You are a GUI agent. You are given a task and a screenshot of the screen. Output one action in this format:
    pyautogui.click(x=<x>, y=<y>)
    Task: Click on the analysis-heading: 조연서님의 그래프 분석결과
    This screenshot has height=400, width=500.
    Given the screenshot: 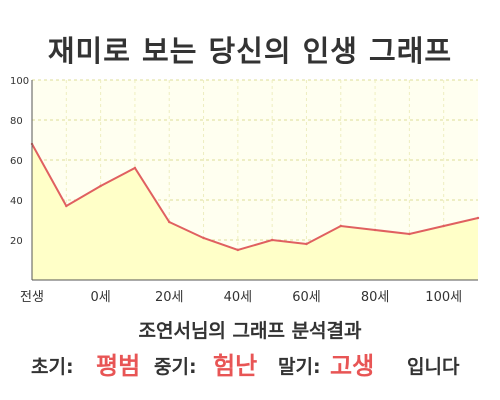 What is the action you would take?
    pyautogui.click(x=250, y=331)
    